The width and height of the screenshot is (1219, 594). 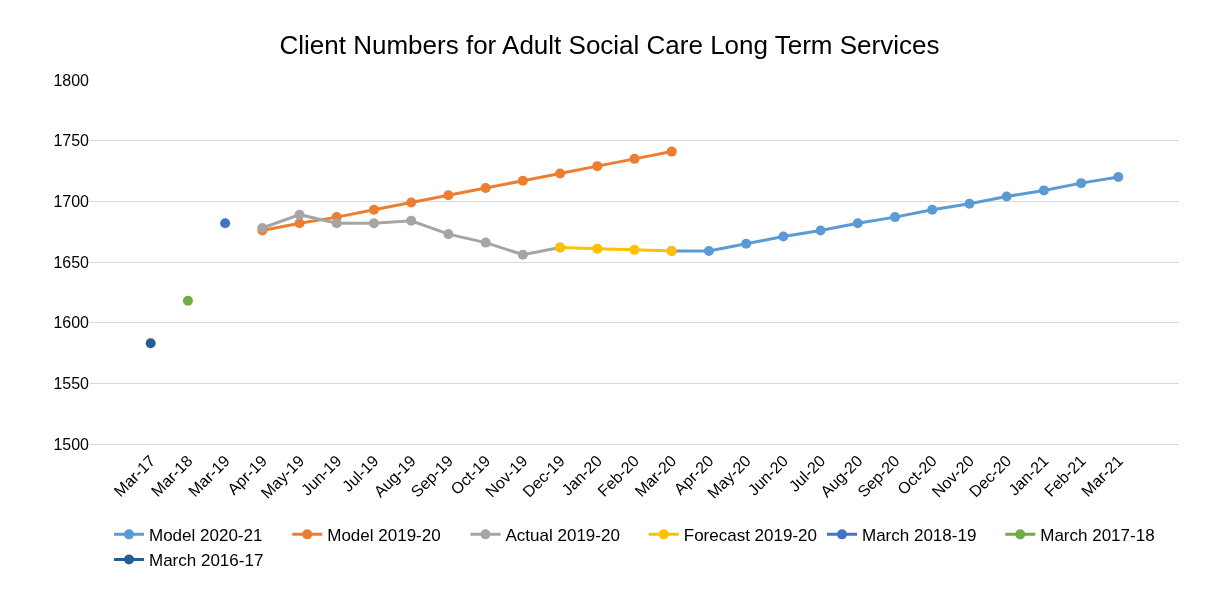 I want to click on legend-label: March 2017-18, so click(x=1097, y=535).